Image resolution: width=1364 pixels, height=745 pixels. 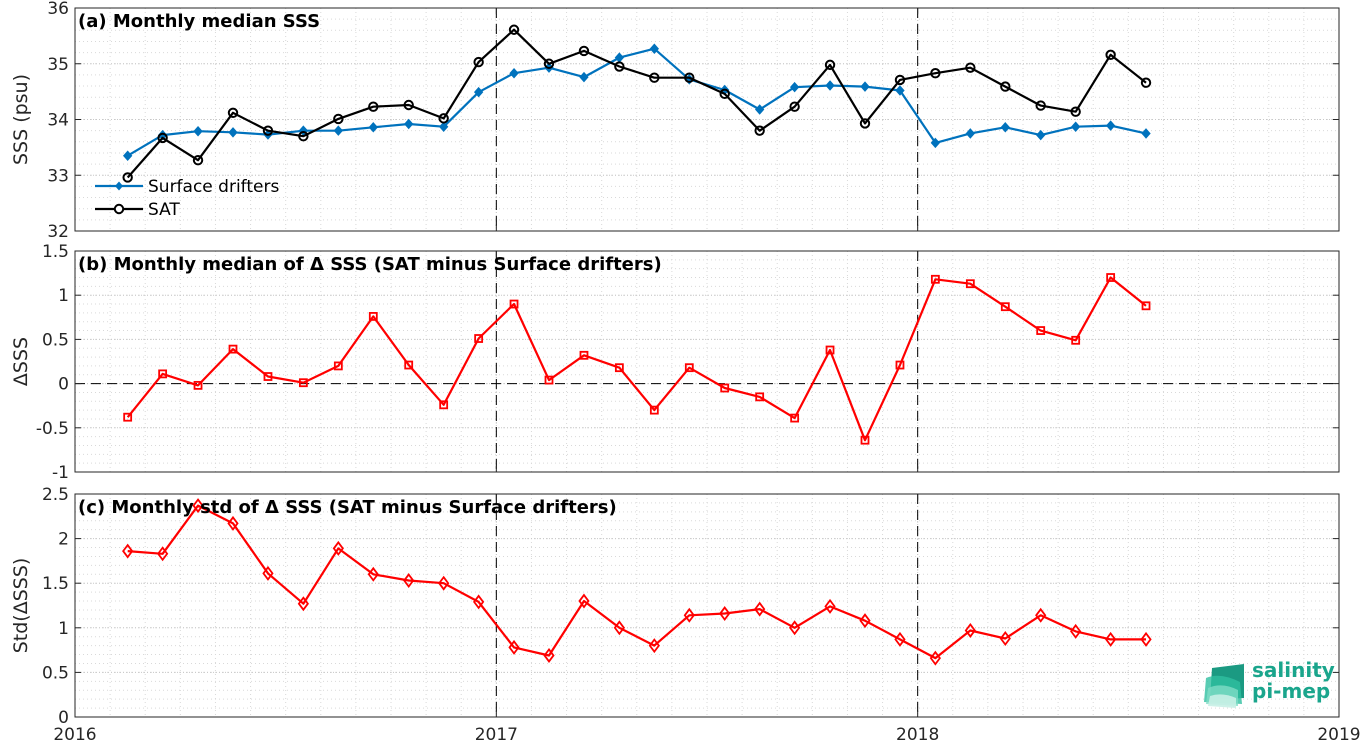 I want to click on legend-label: SAT, so click(x=164, y=210).